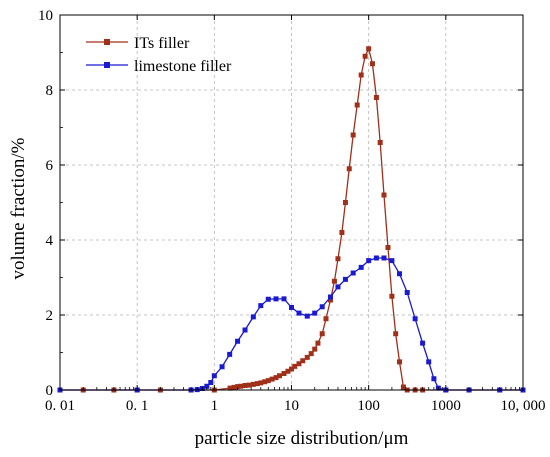  I want to click on y-tick-label: 4, so click(50, 241).